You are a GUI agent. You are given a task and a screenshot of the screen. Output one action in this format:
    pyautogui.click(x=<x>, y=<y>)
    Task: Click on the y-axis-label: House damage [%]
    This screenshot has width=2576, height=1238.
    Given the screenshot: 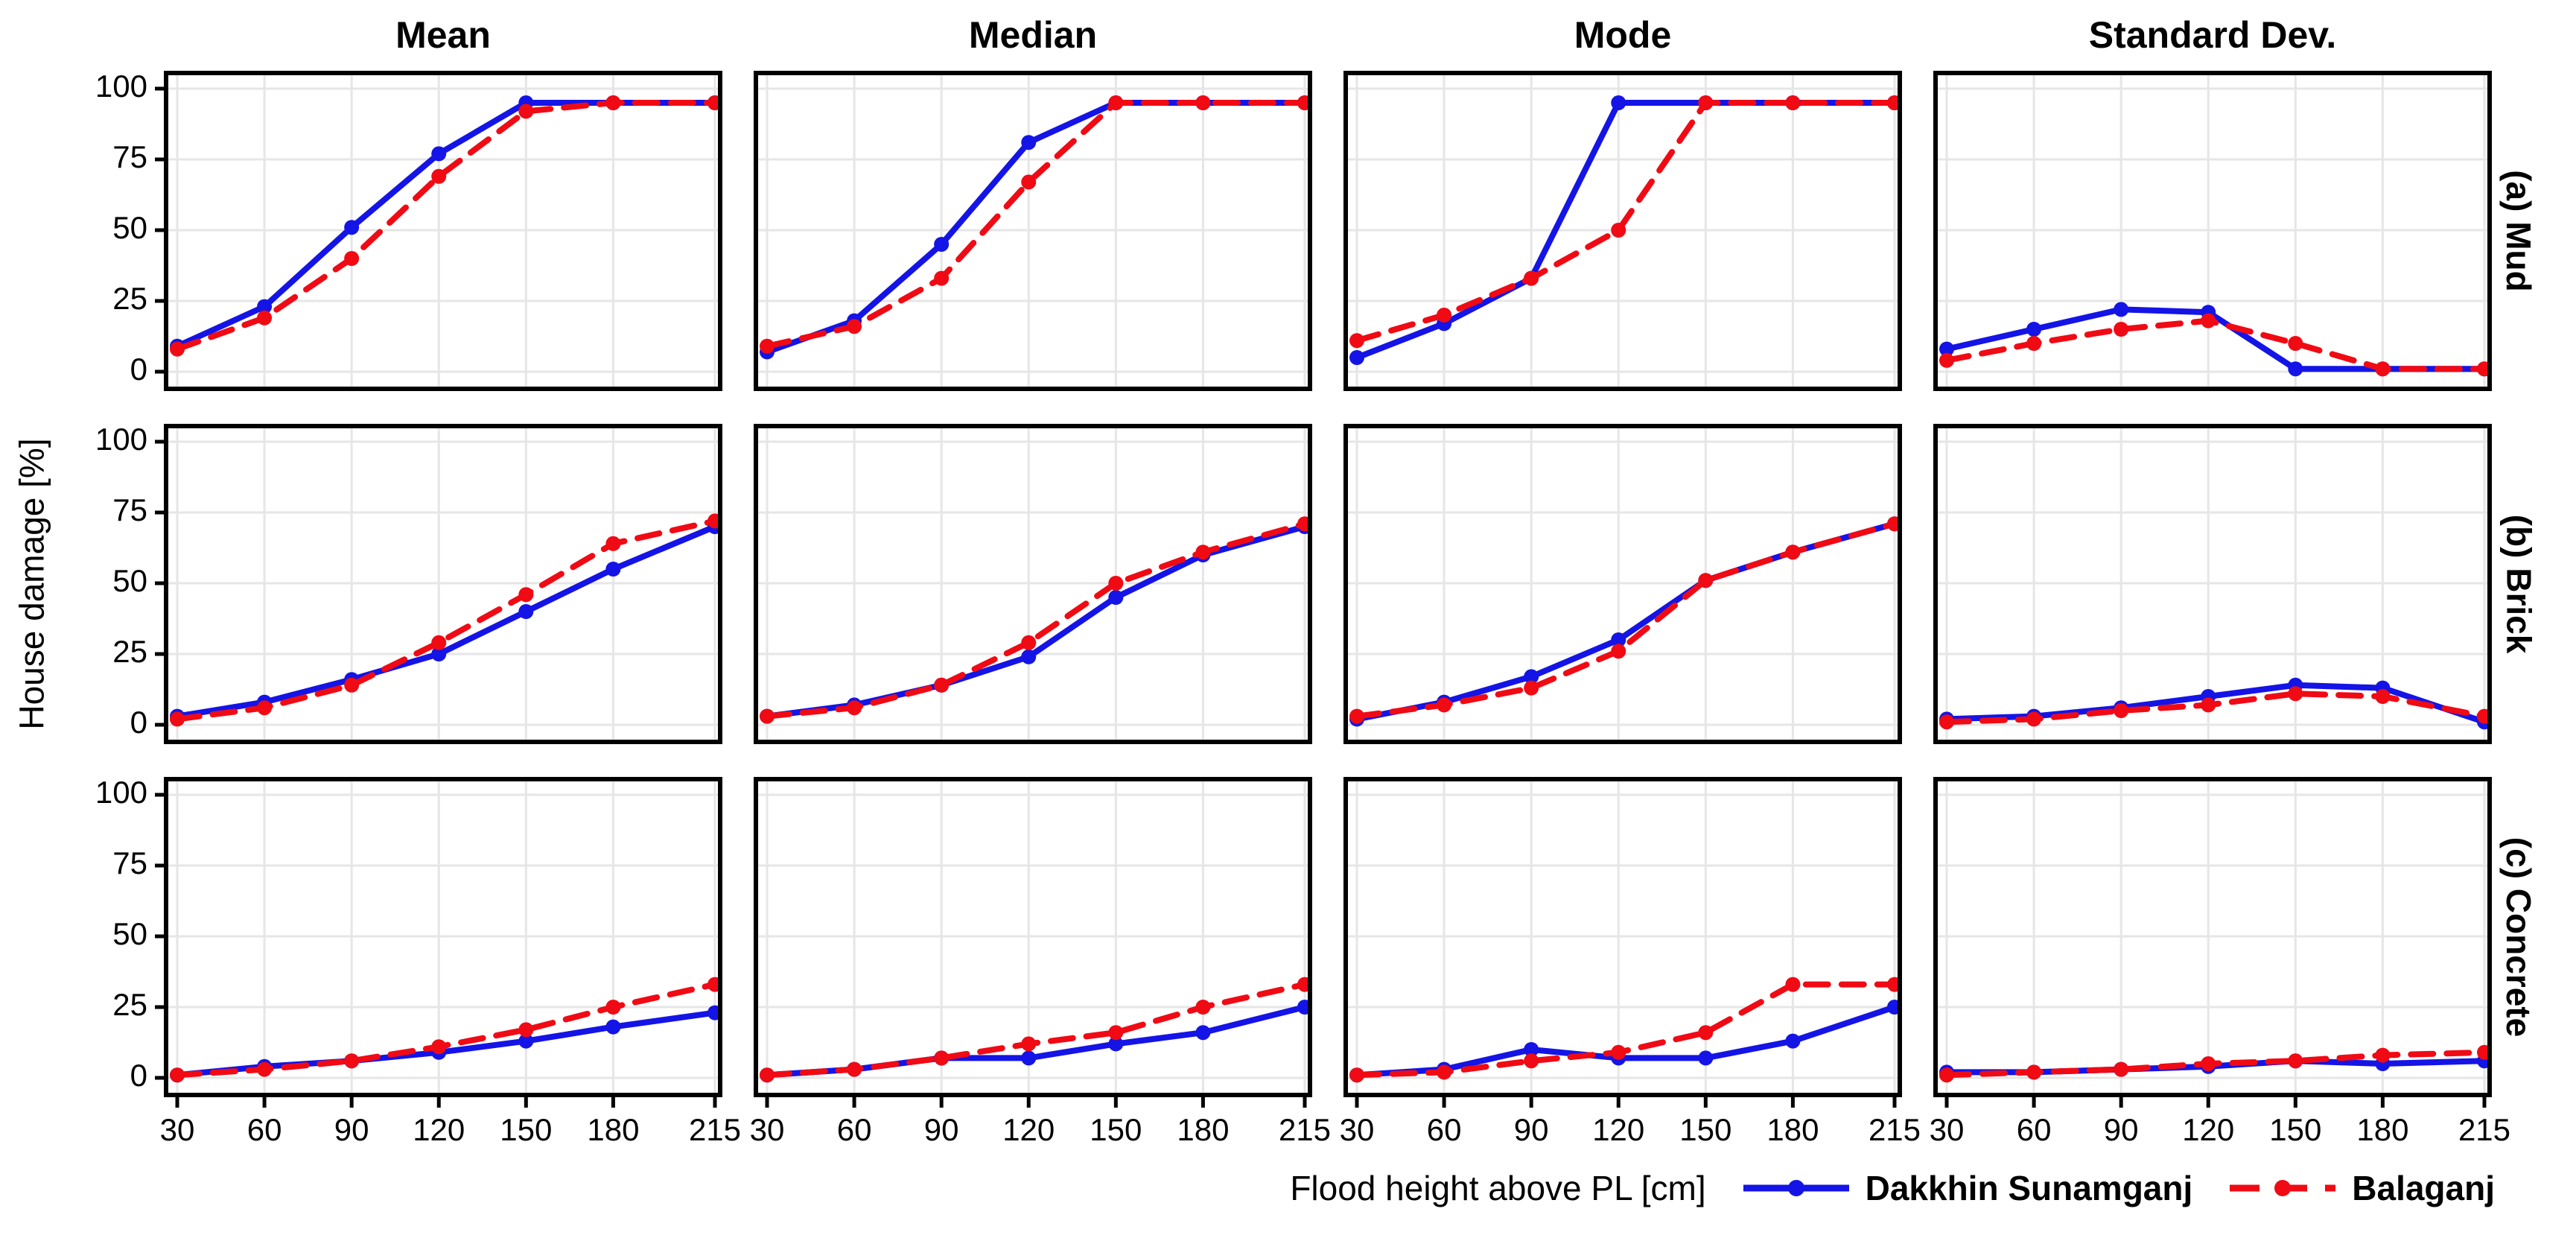 What is the action you would take?
    pyautogui.click(x=32, y=584)
    